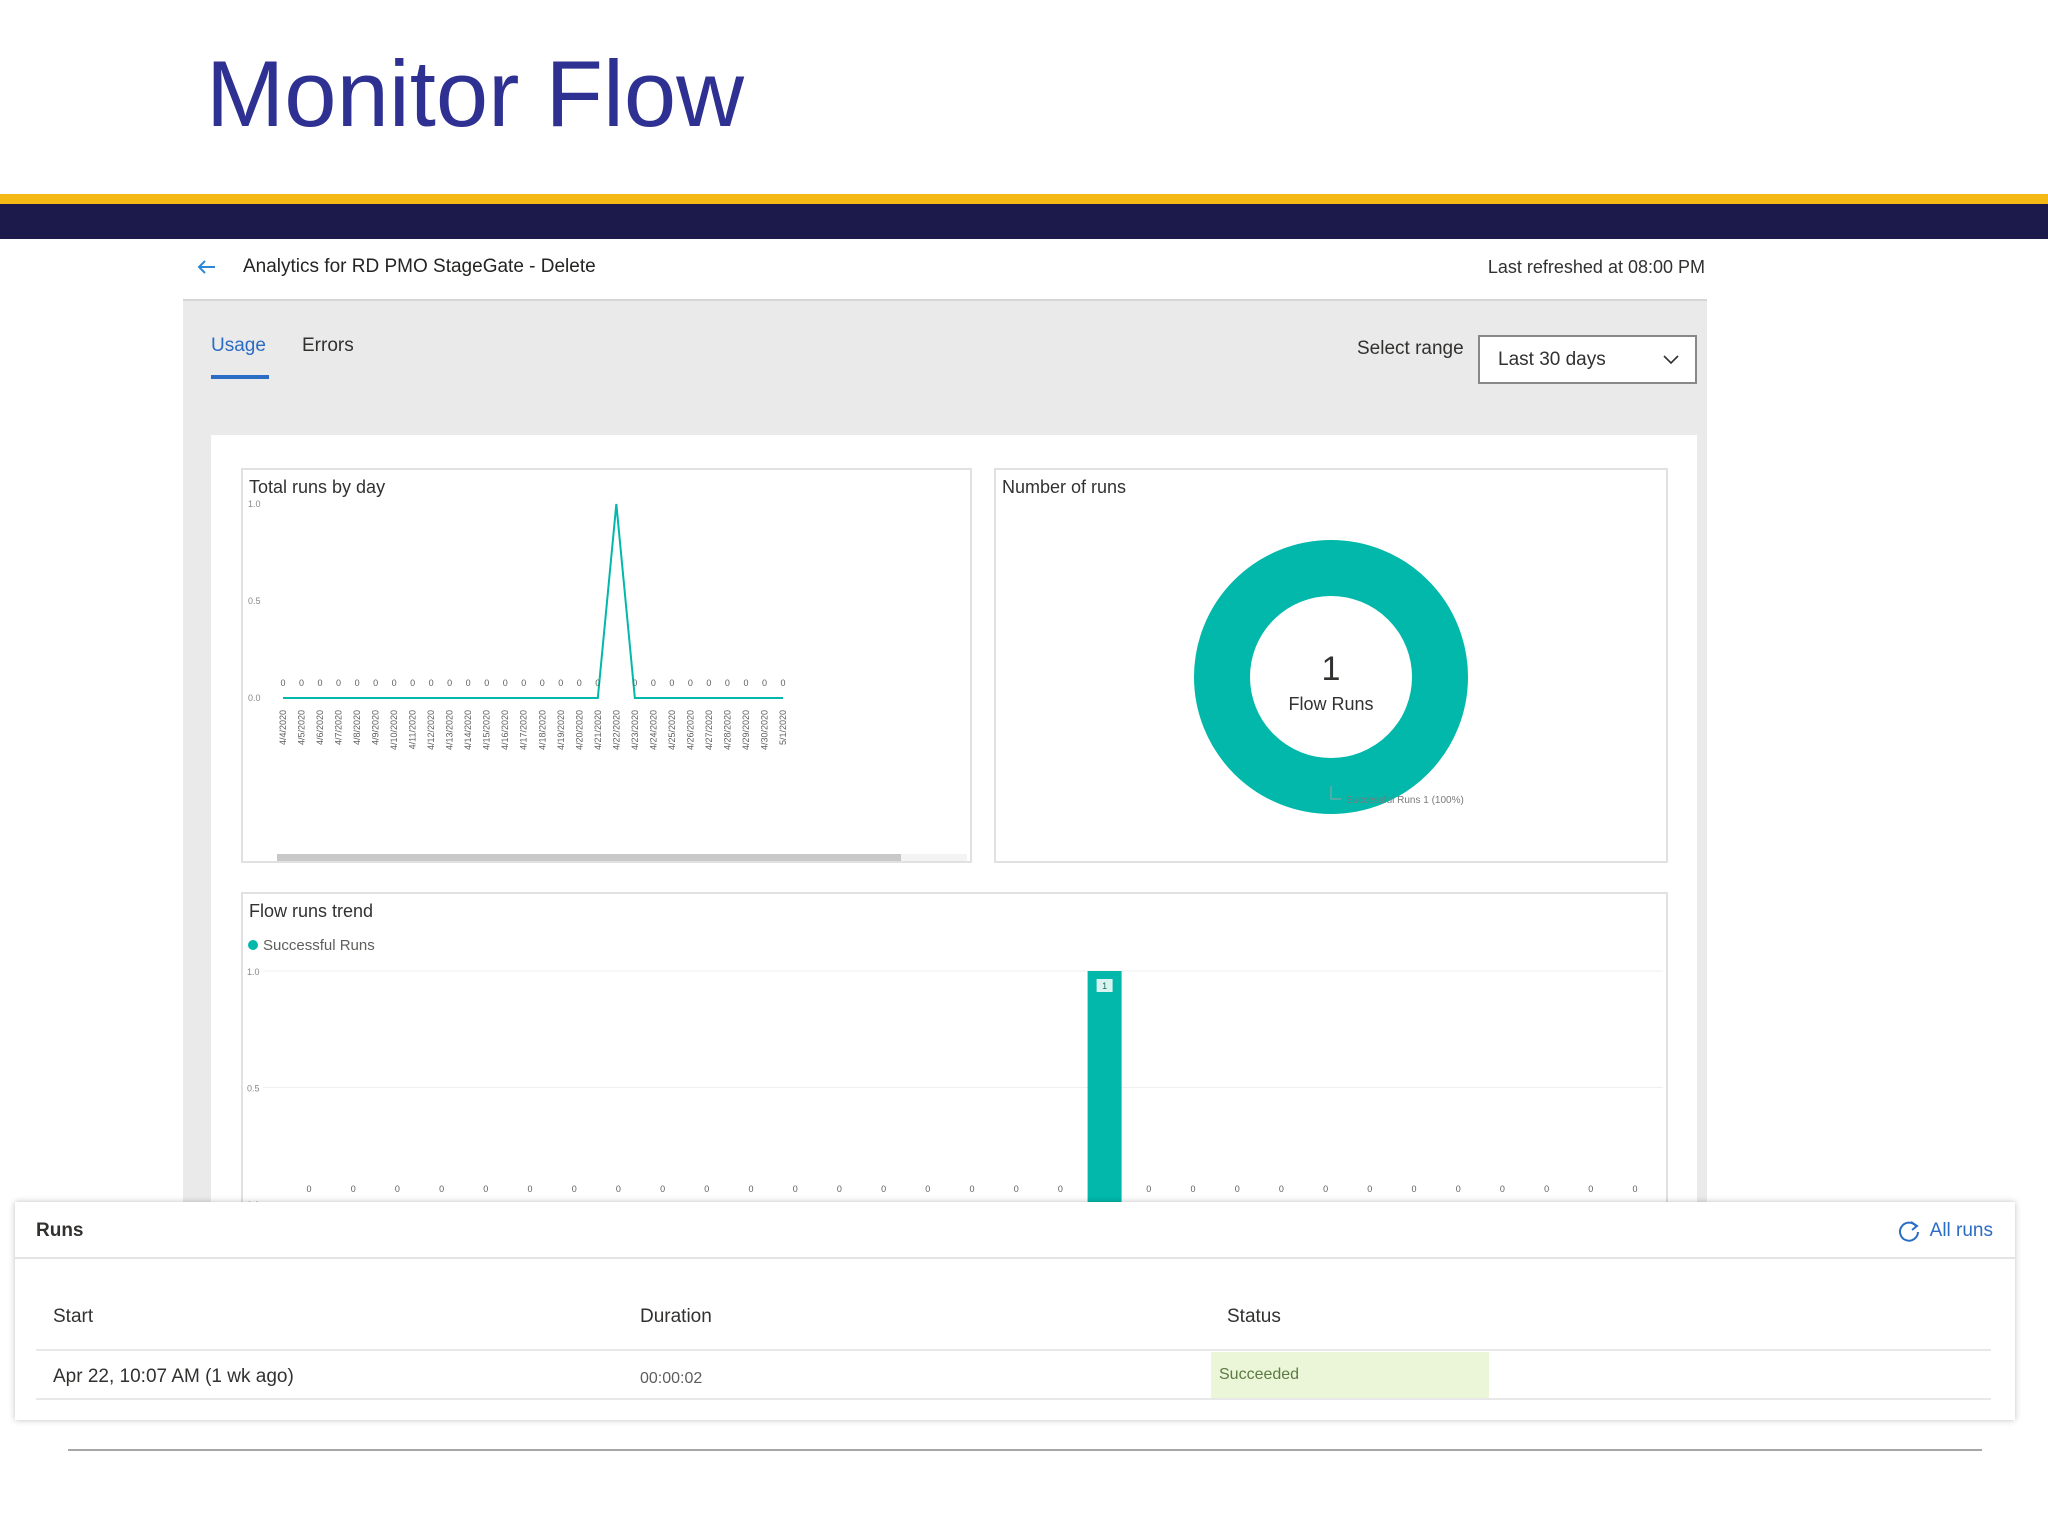  I want to click on duration-value: 00:00:02, so click(671, 1378).